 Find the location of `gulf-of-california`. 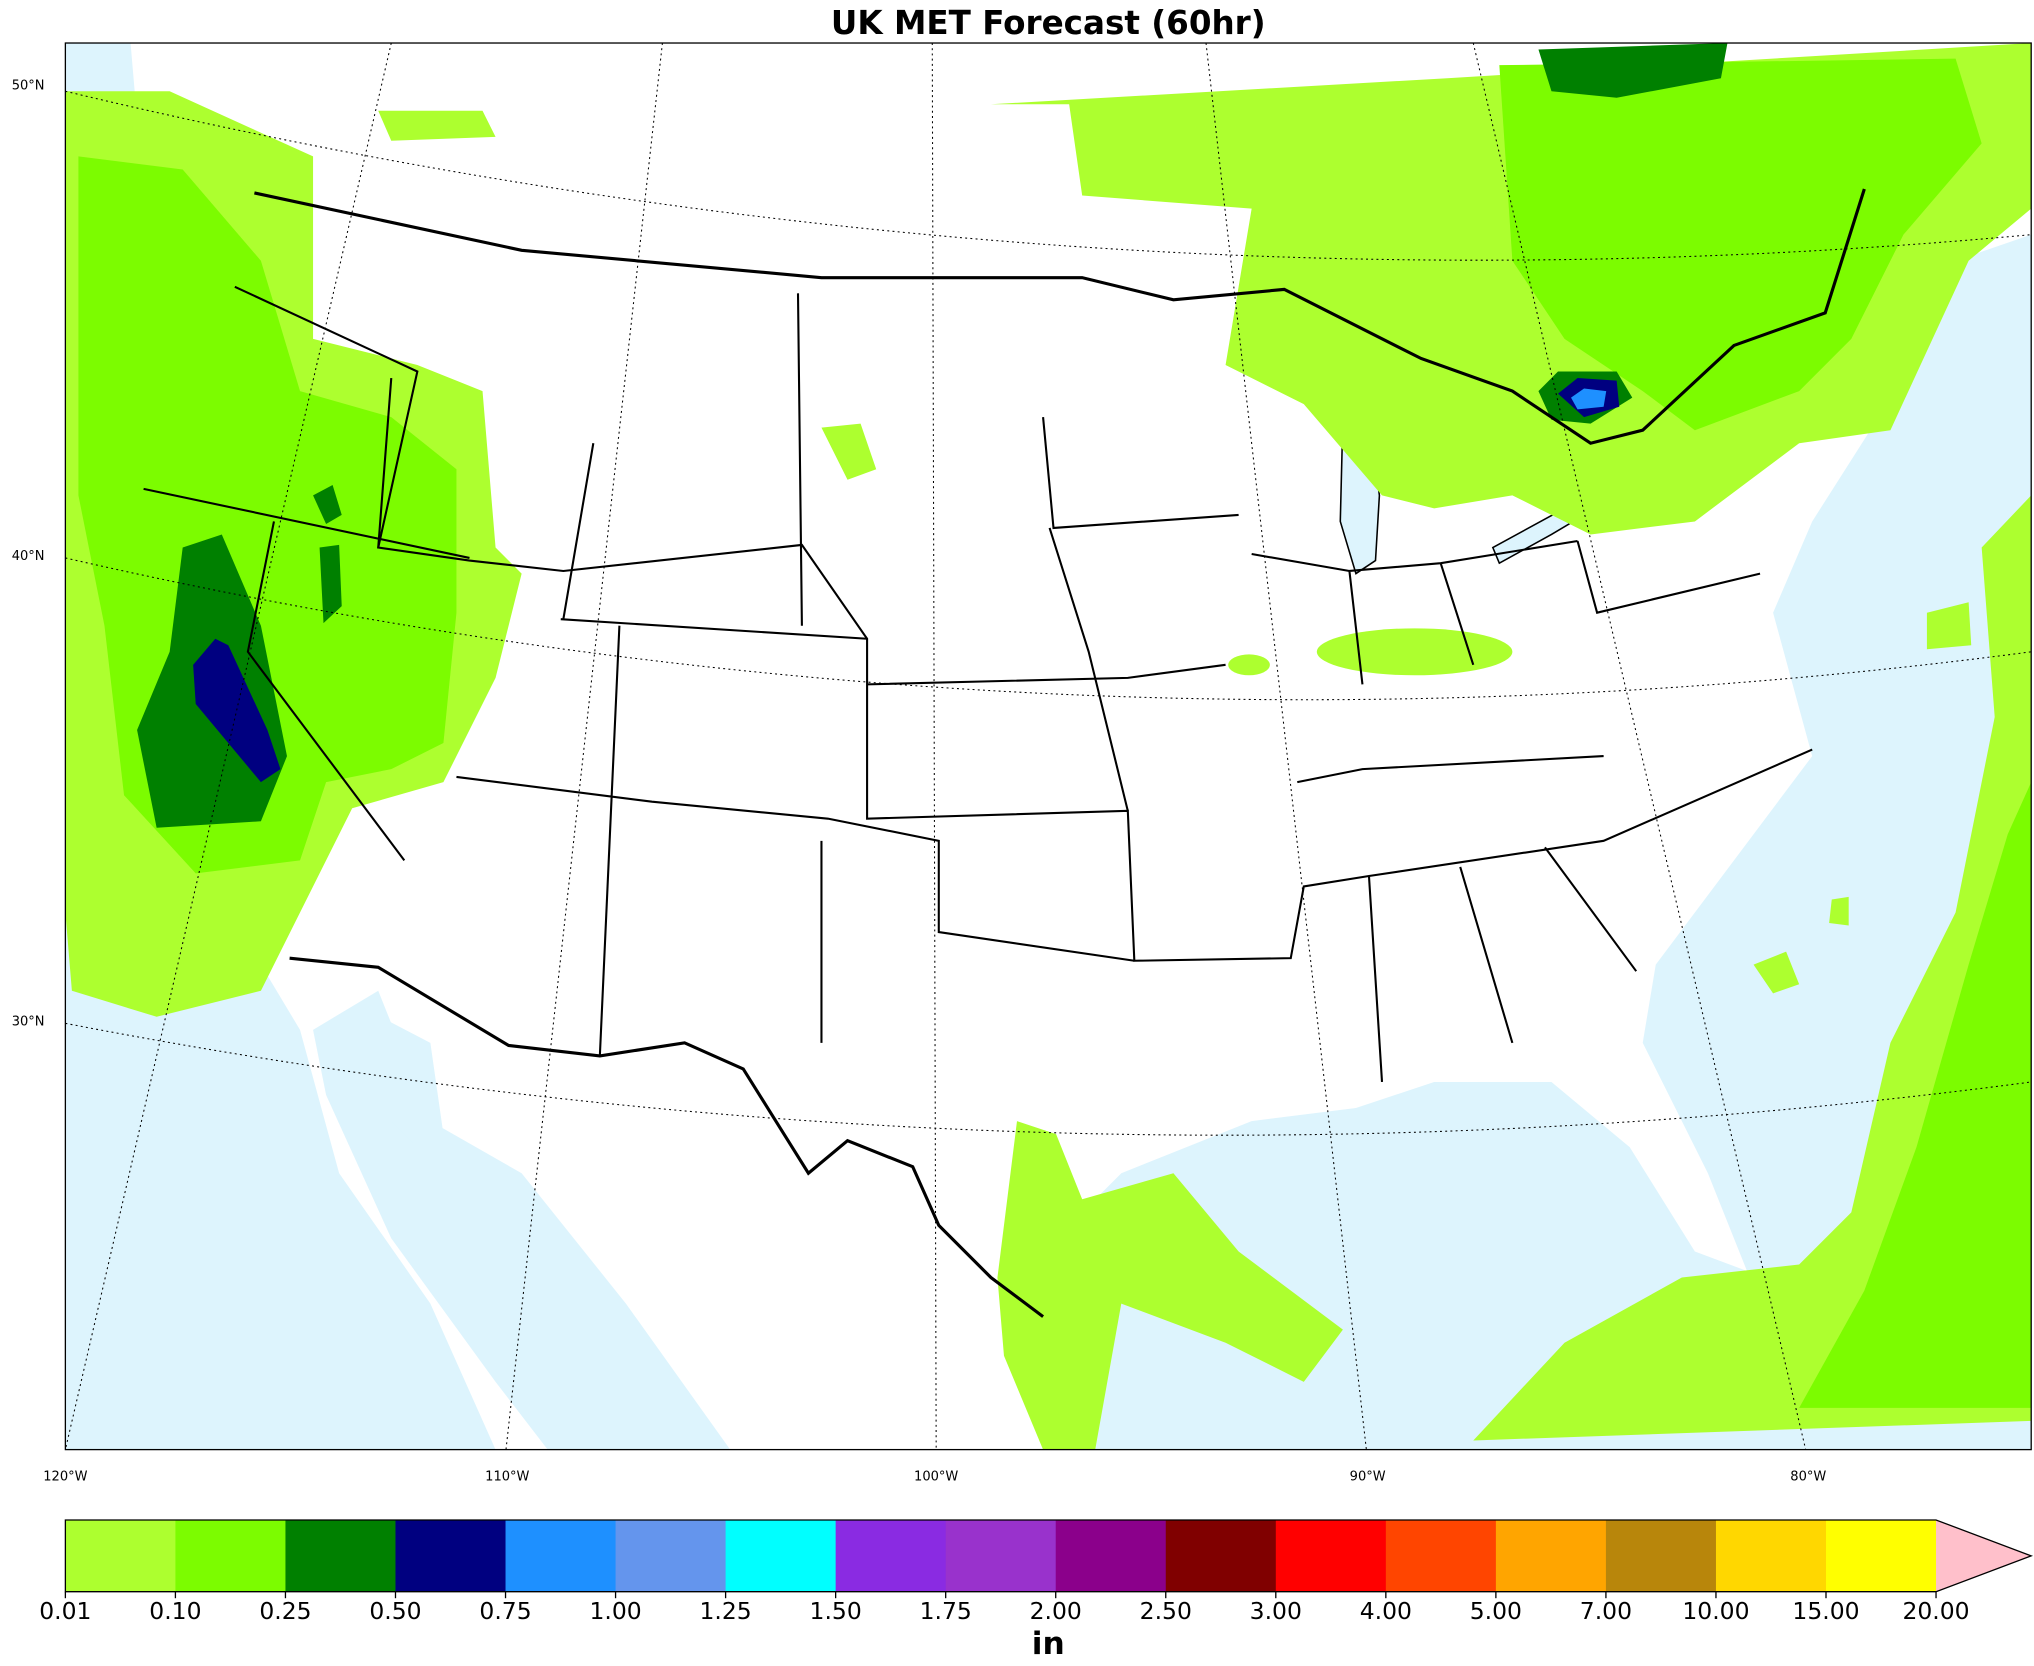

gulf-of-california is located at coordinates (408, 1095).